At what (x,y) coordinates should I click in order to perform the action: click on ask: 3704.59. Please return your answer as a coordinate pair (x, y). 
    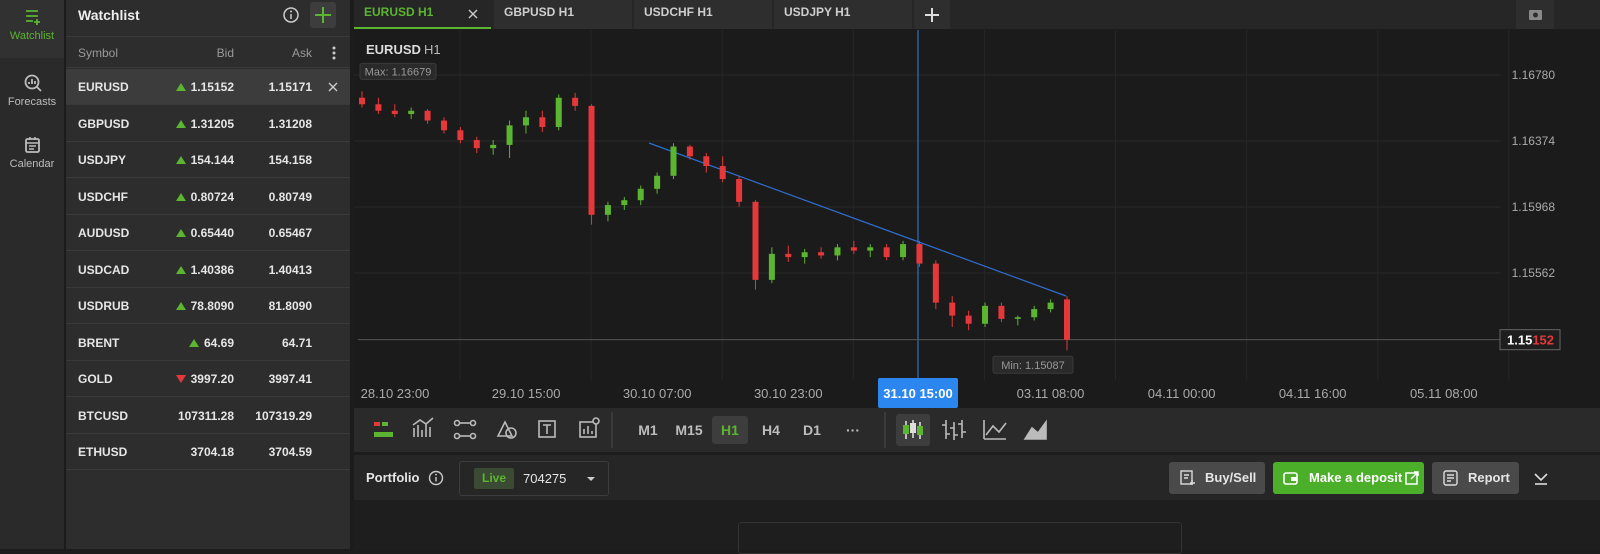
    Looking at the image, I should click on (290, 452).